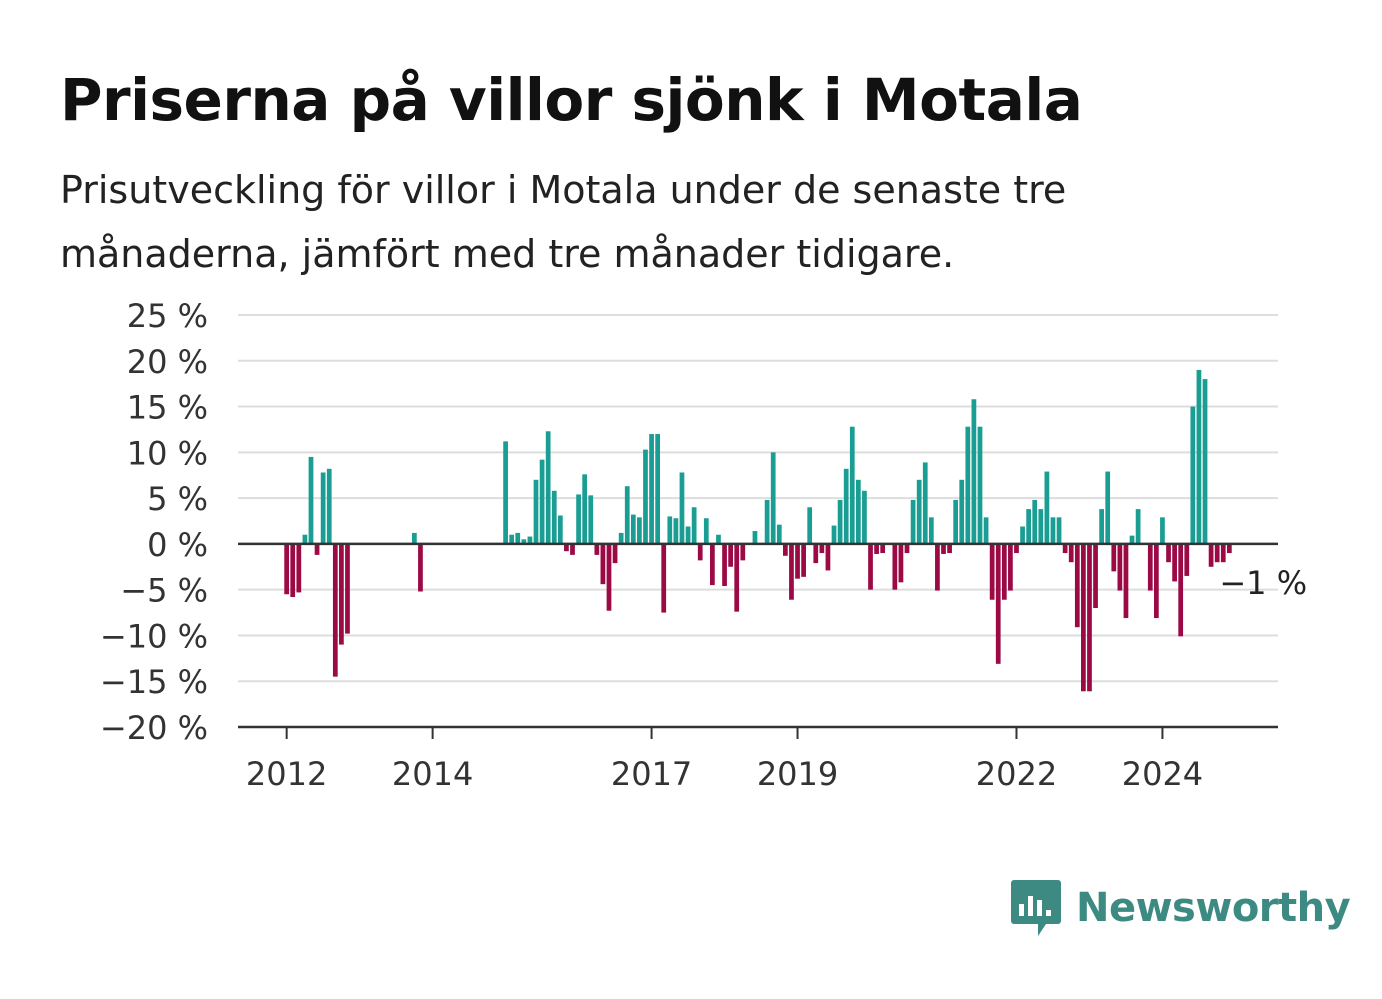 Image resolution: width=1382 pixels, height=999 pixels. What do you see at coordinates (651, 774) in the screenshot?
I see `x-tick-label: 2017` at bounding box center [651, 774].